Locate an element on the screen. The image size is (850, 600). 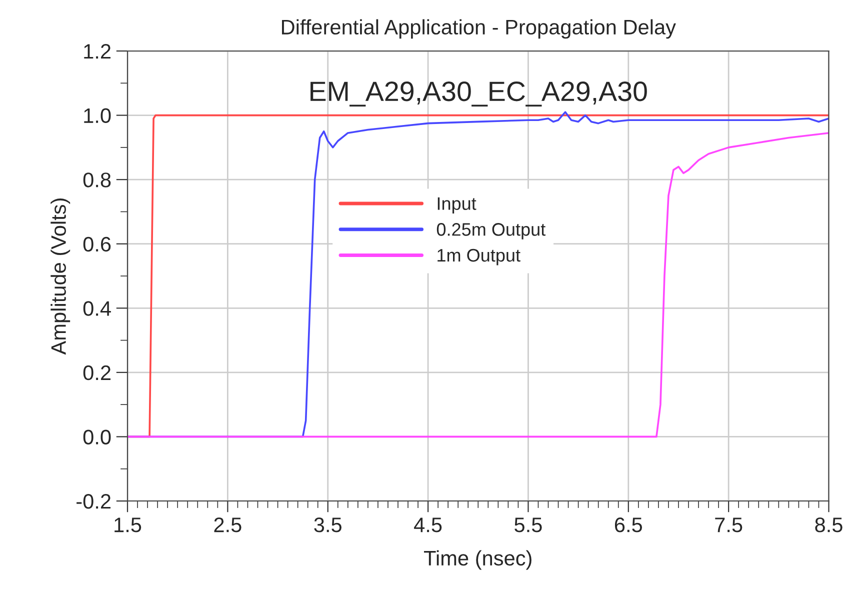
y-tick-label: 0.0 is located at coordinates (97, 437).